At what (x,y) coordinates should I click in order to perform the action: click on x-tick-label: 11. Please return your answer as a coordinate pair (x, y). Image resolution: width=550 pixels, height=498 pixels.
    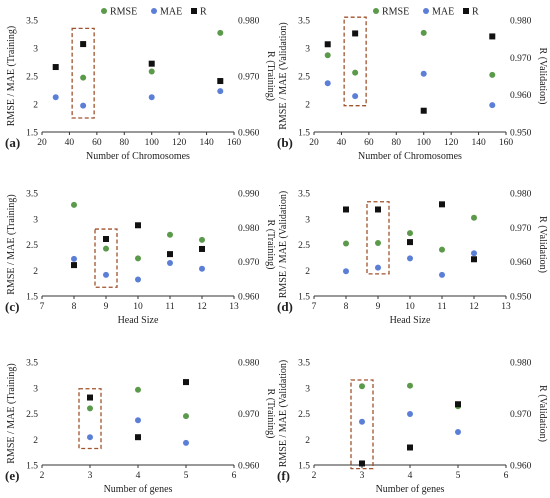
    Looking at the image, I should click on (169, 307).